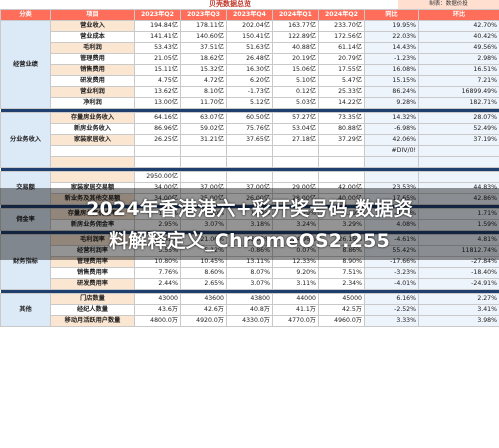  What do you see at coordinates (203, 92) in the screenshot?
I see `value-cell: 8.10亿` at bounding box center [203, 92].